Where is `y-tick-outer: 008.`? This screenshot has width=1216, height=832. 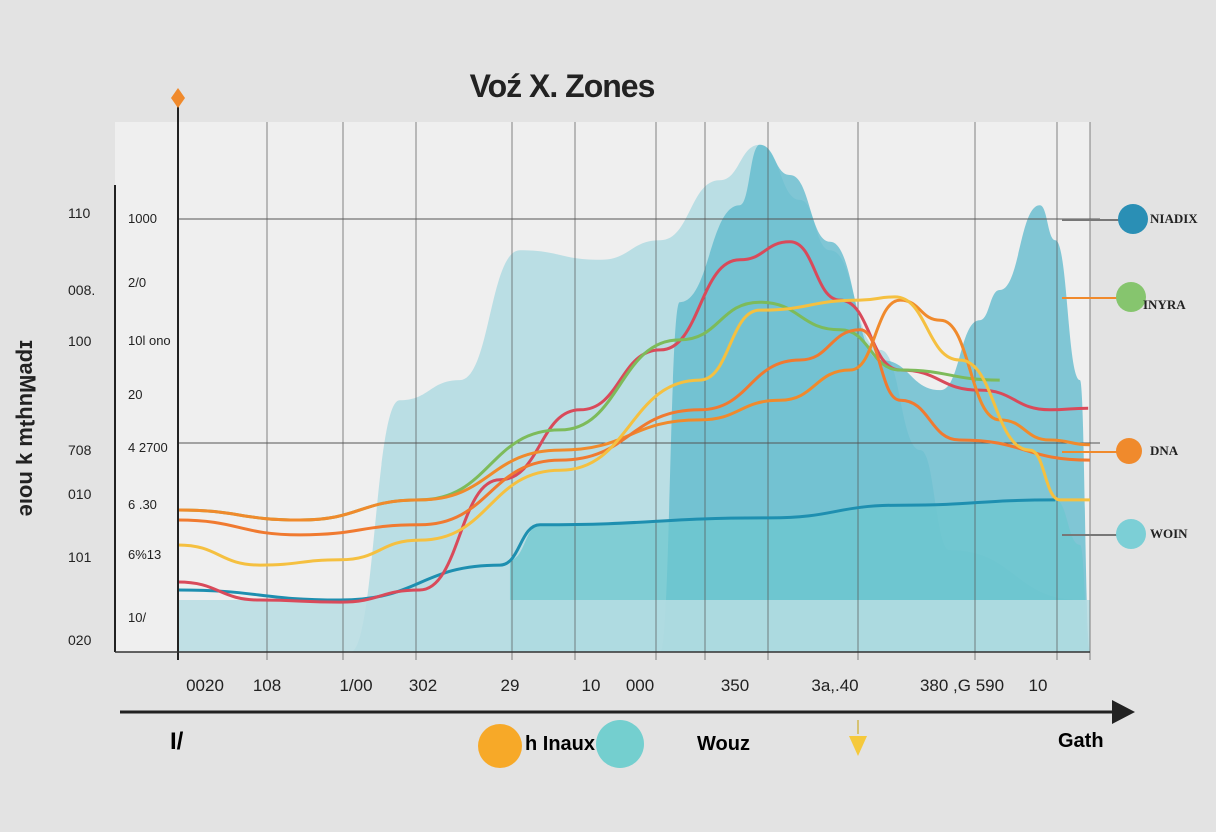 y-tick-outer: 008. is located at coordinates (82, 290).